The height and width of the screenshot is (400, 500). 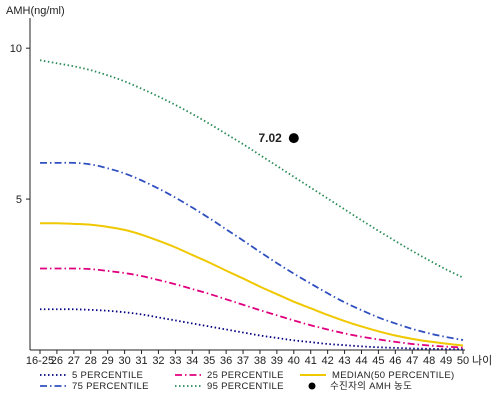 I want to click on x-tick-label: 29, so click(x=108, y=361).